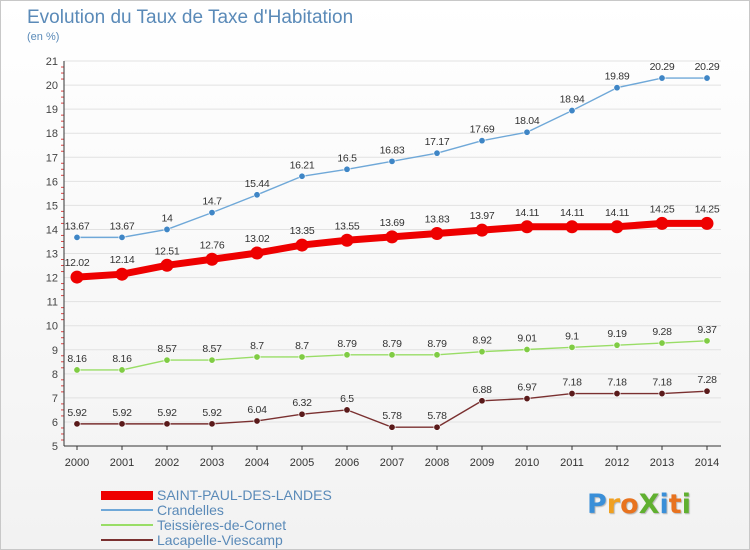  What do you see at coordinates (527, 388) in the screenshot?
I see `data-label: 6.97` at bounding box center [527, 388].